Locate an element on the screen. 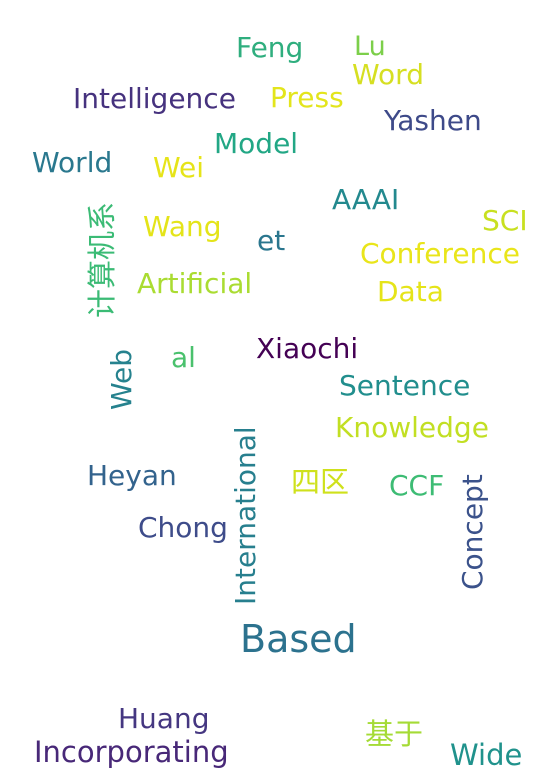 Image resolution: width=534 pixels, height=781 pixels. word-aaai: AAAI is located at coordinates (366, 199).